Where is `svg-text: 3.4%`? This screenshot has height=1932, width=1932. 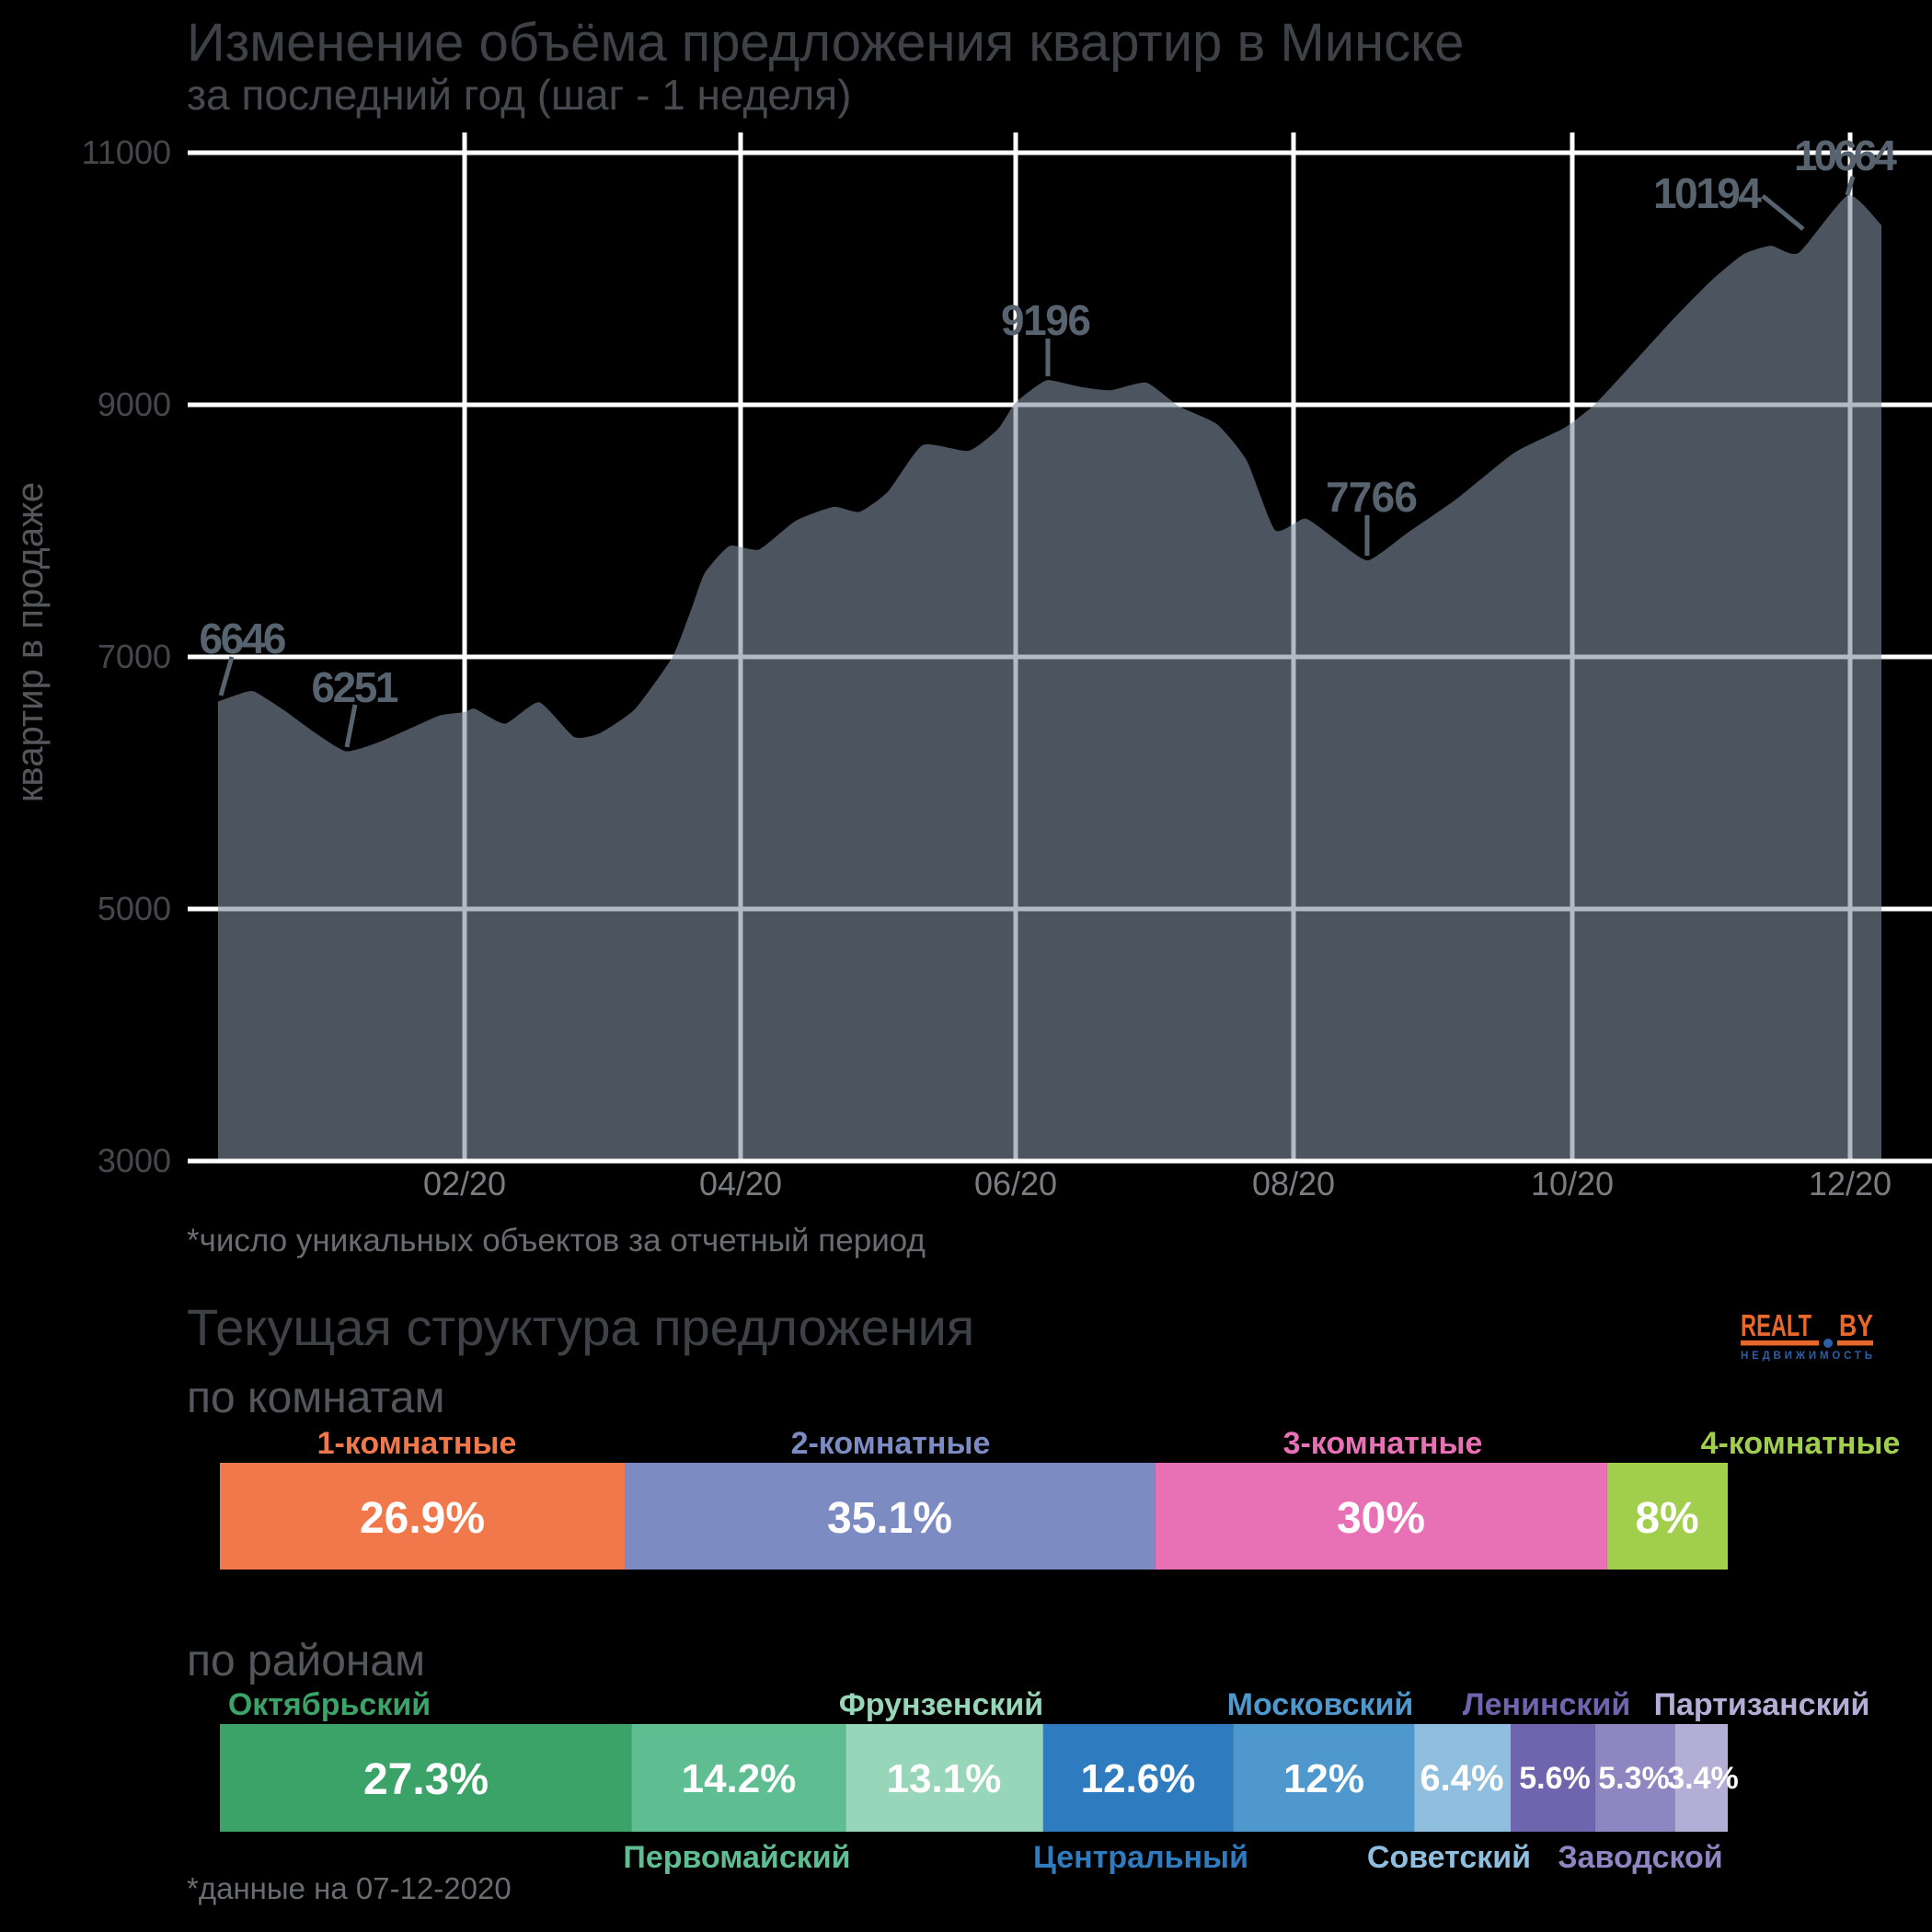 svg-text: 3.4% is located at coordinates (1703, 1778).